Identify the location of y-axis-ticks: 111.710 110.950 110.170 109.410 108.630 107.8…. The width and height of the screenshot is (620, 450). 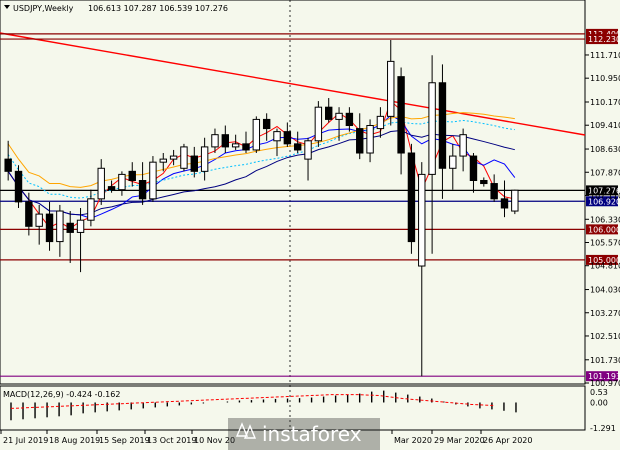
(602, 219).